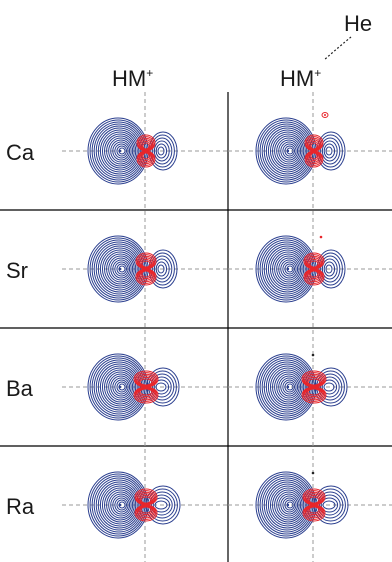  I want to click on contour-panel-ra-hm, so click(134, 505).